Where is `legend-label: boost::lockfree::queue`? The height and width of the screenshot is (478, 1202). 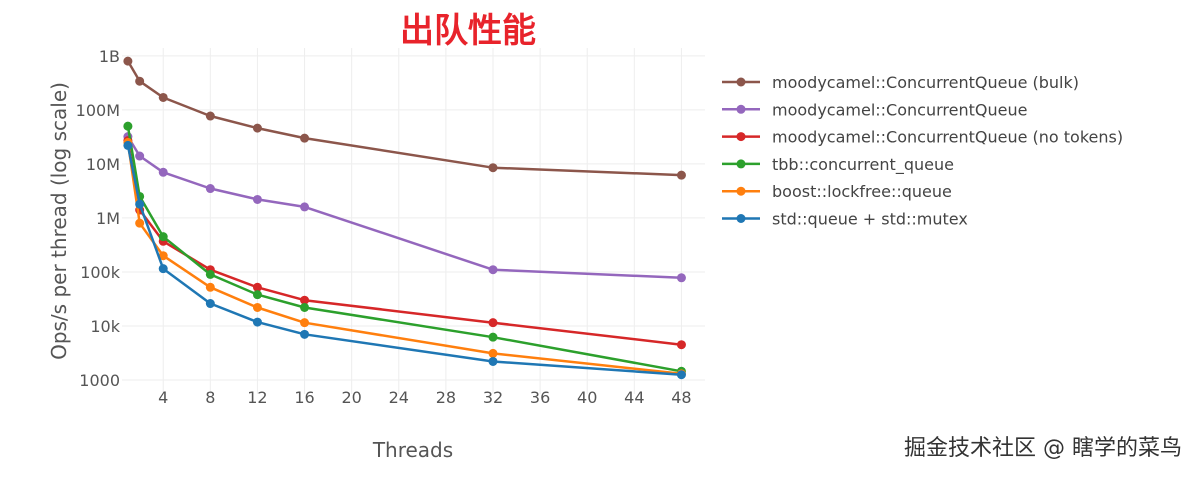
legend-label: boost::lockfree::queue is located at coordinates (862, 191).